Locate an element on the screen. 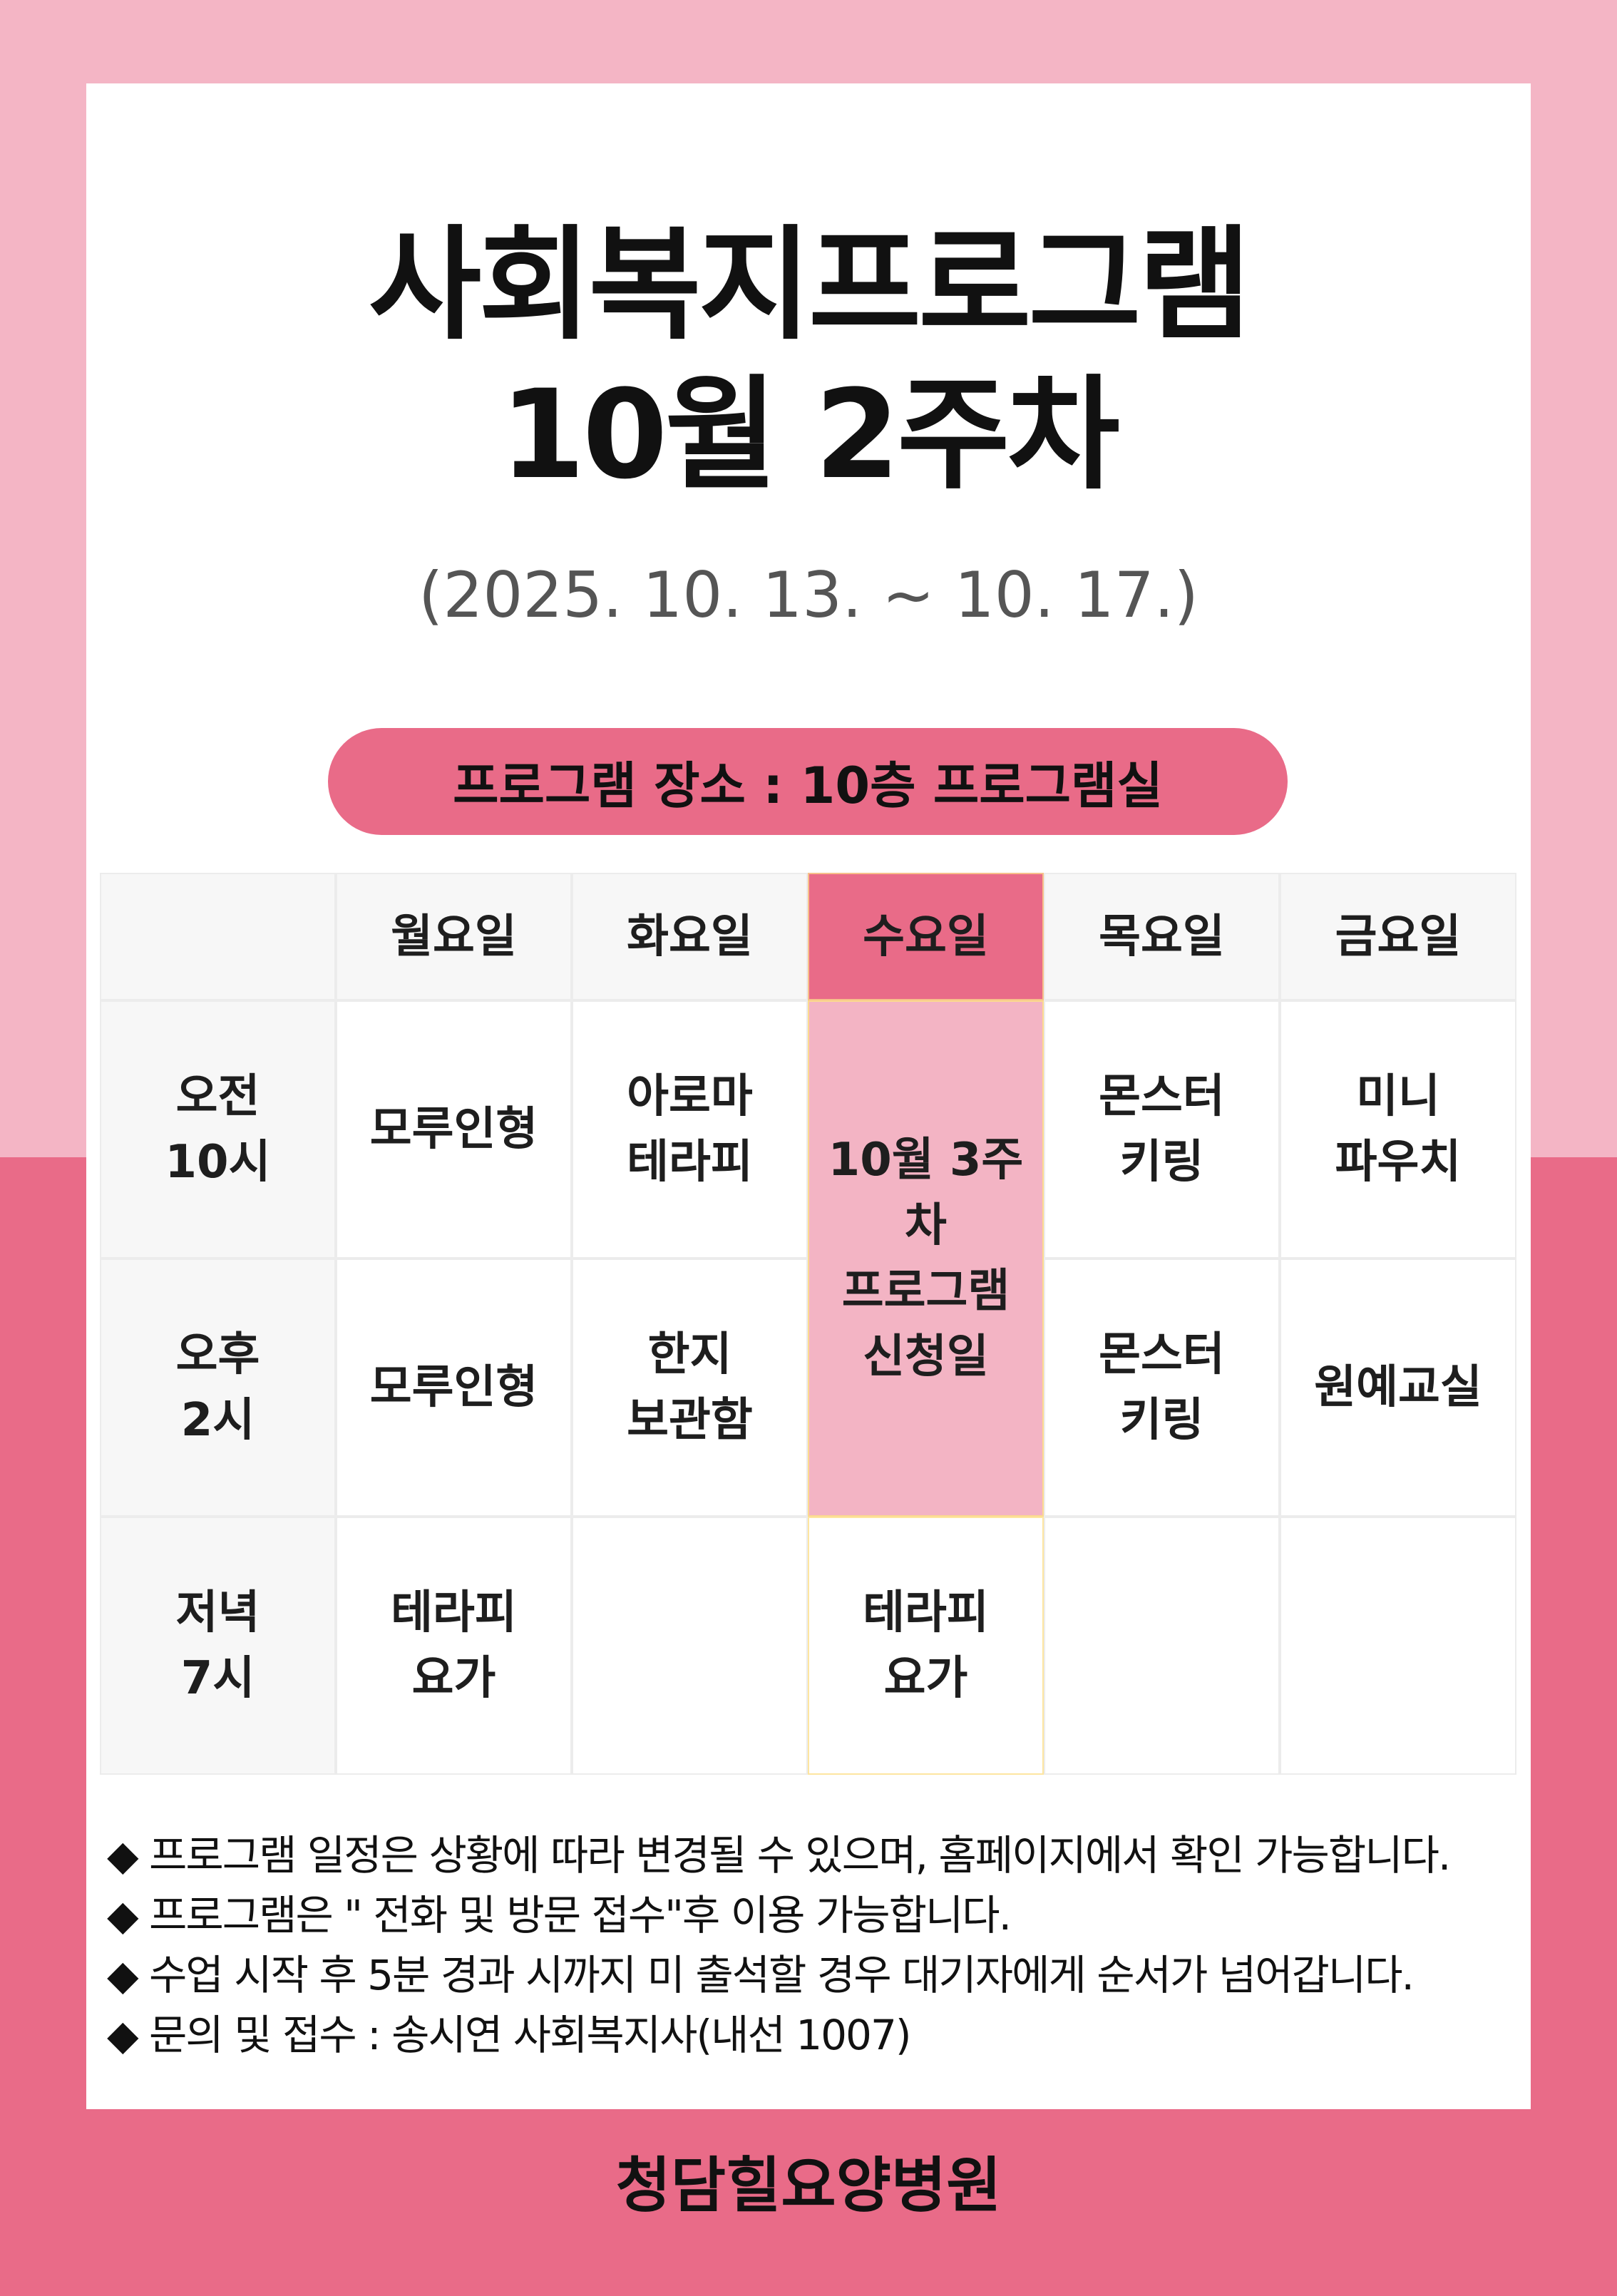 This screenshot has height=2296, width=1617. hospital-name: 청담힐요양병원 is located at coordinates (808, 2185).